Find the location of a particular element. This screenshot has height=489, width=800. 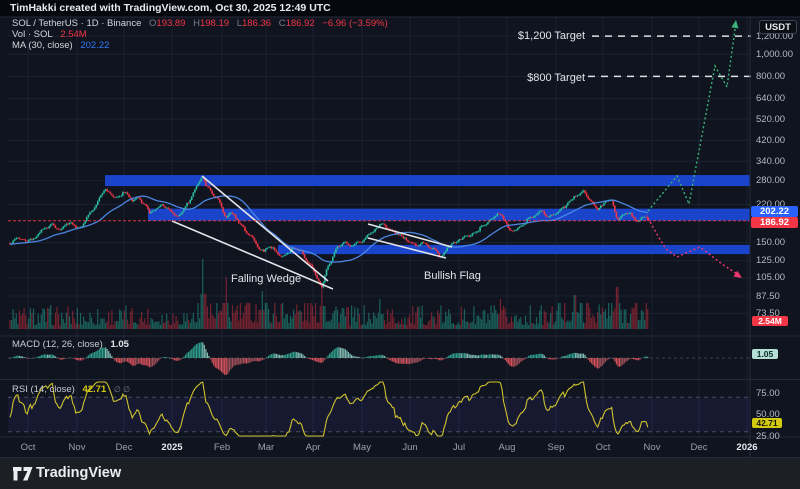

time-axis-label: Aug is located at coordinates (507, 447).